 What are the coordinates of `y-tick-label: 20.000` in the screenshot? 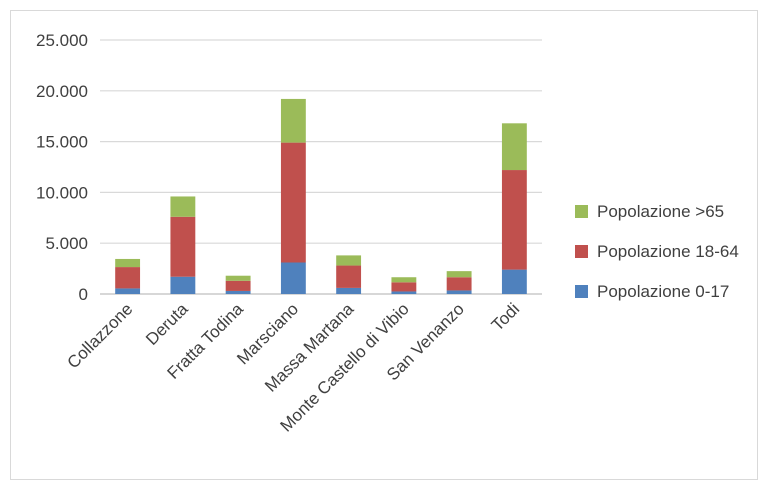 It's located at (62, 91).